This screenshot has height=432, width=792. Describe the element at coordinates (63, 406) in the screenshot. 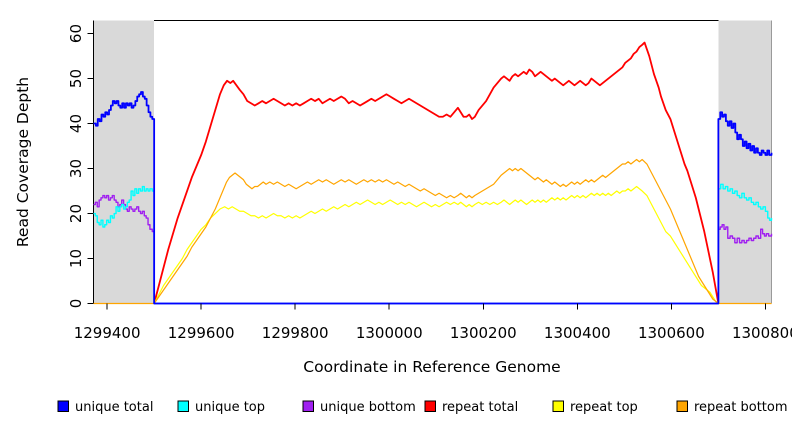

I see `legend-swatch-unique-total` at that location.